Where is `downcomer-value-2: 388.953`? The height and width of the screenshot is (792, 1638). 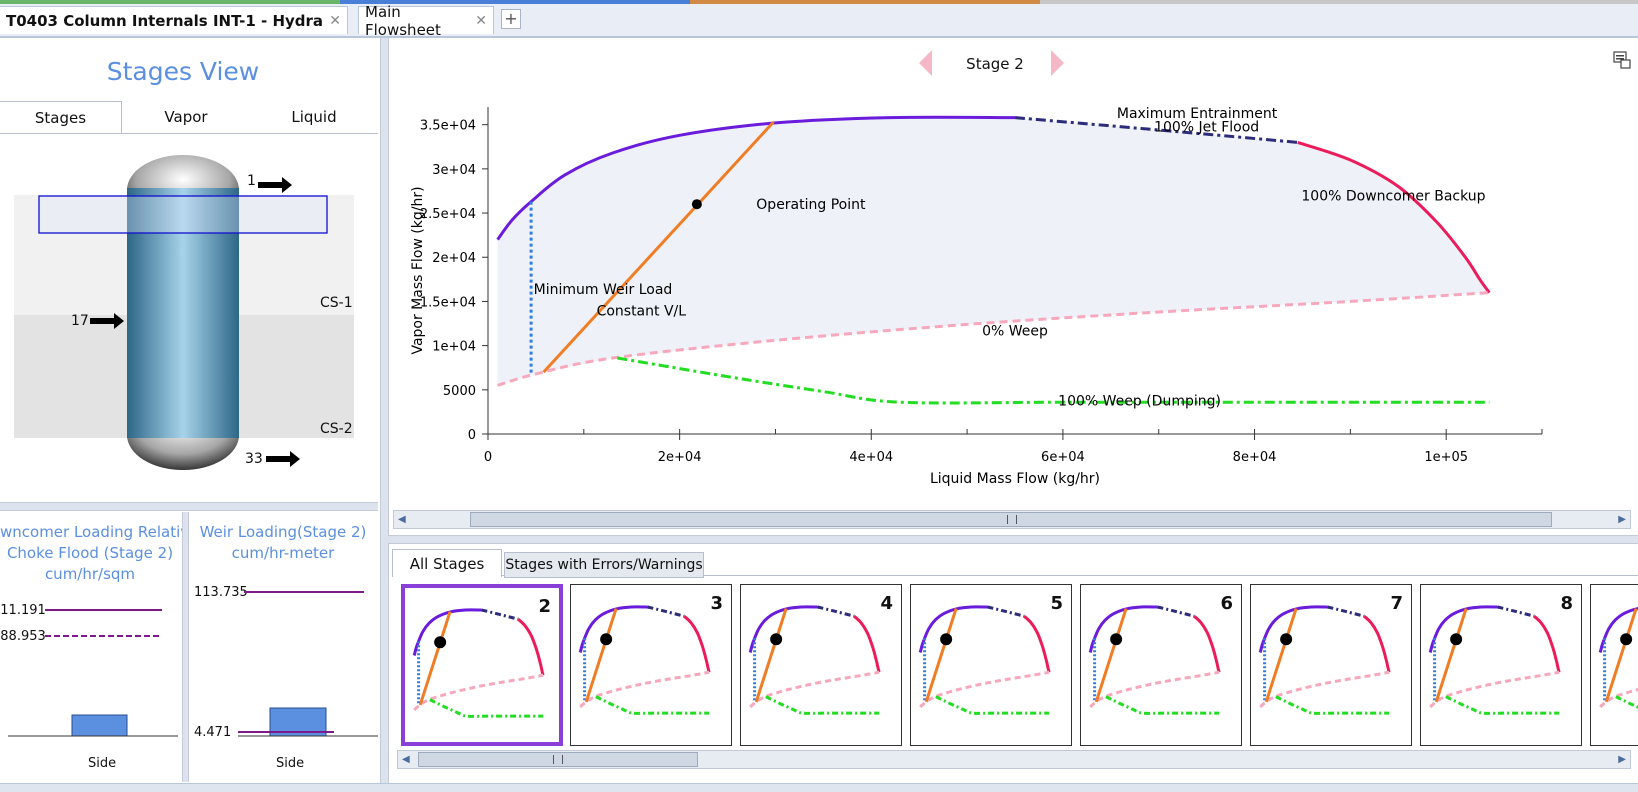 downcomer-value-2: 388.953 is located at coordinates (23, 636).